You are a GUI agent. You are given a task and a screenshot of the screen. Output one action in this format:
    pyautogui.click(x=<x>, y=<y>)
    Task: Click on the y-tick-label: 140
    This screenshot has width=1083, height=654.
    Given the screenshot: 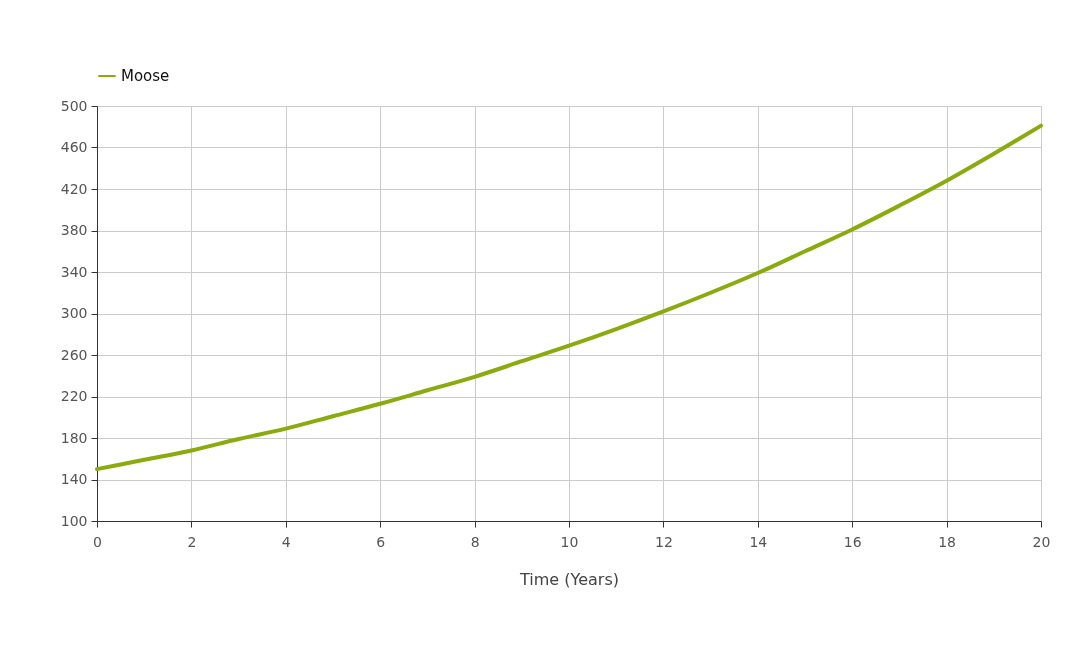 What is the action you would take?
    pyautogui.click(x=74, y=479)
    